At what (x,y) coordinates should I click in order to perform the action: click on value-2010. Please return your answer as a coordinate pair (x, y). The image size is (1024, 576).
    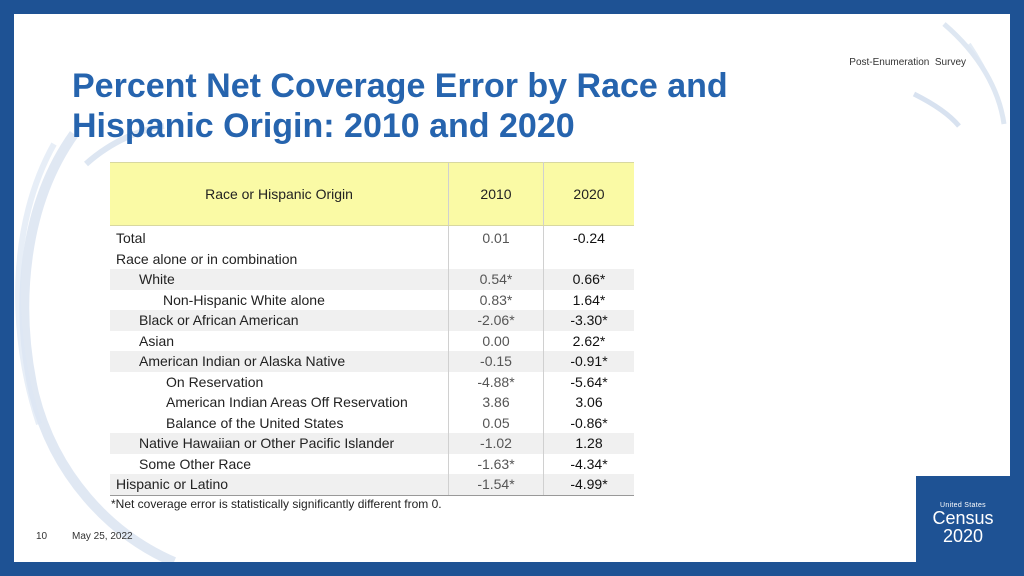
    Looking at the image, I should click on (496, 258).